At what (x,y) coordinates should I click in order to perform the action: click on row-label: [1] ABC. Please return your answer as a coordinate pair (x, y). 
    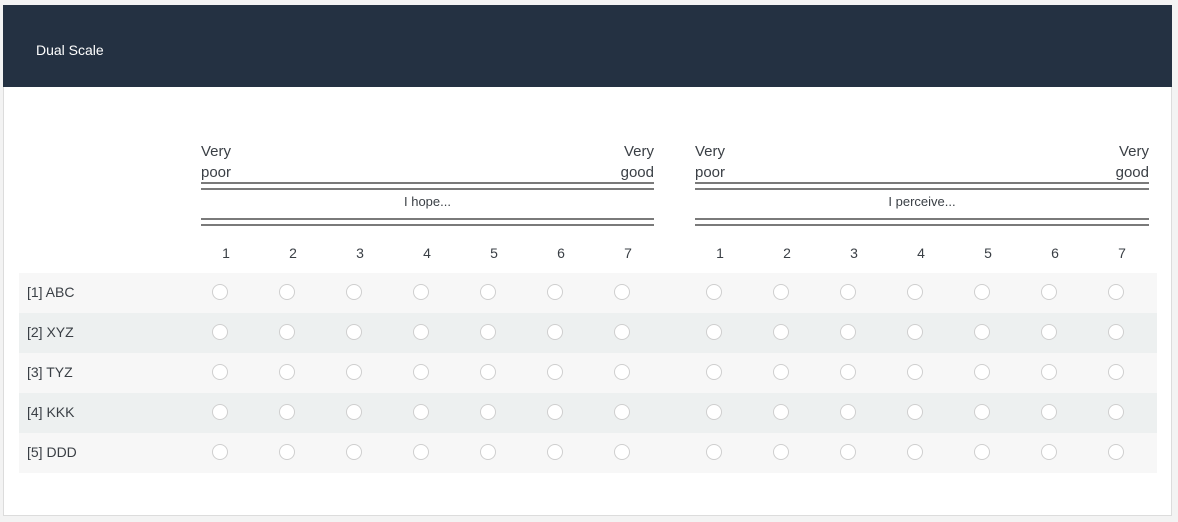
    Looking at the image, I should click on (51, 292).